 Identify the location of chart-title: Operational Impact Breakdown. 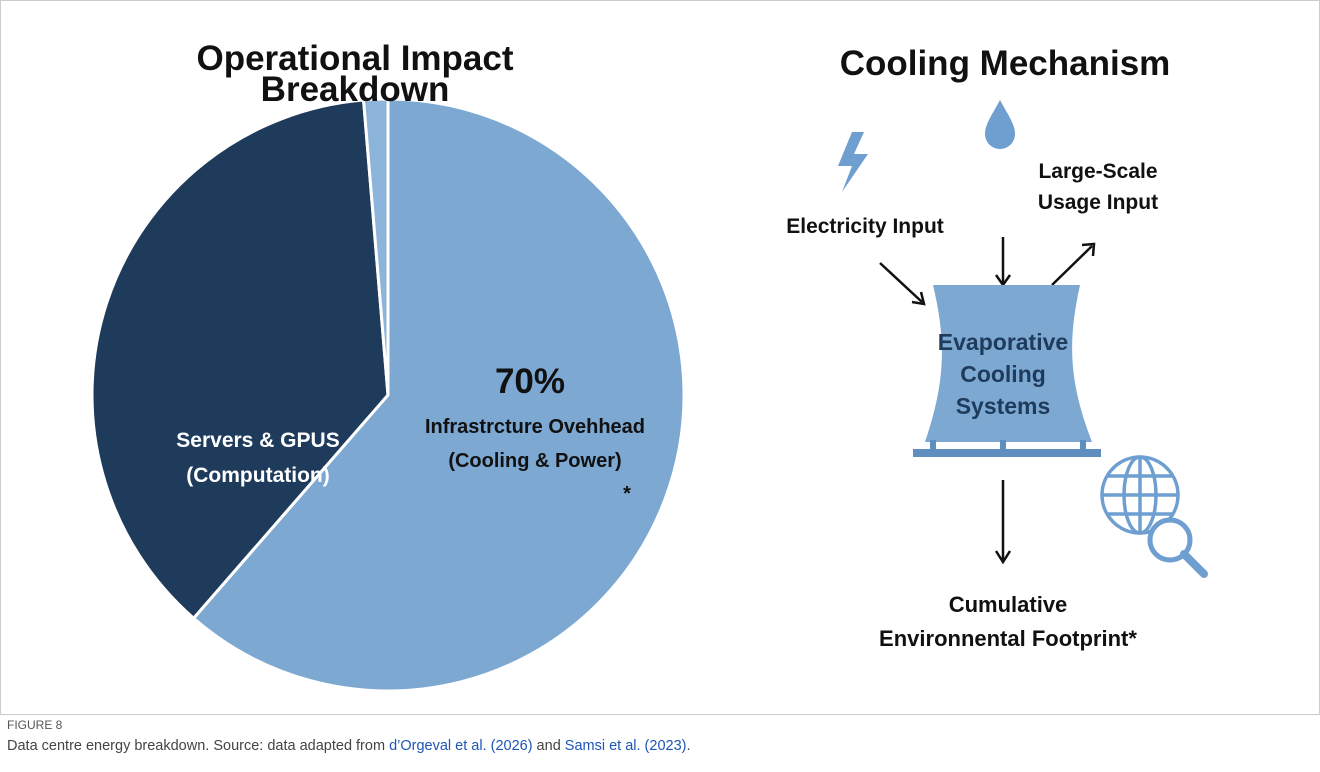
(354, 74).